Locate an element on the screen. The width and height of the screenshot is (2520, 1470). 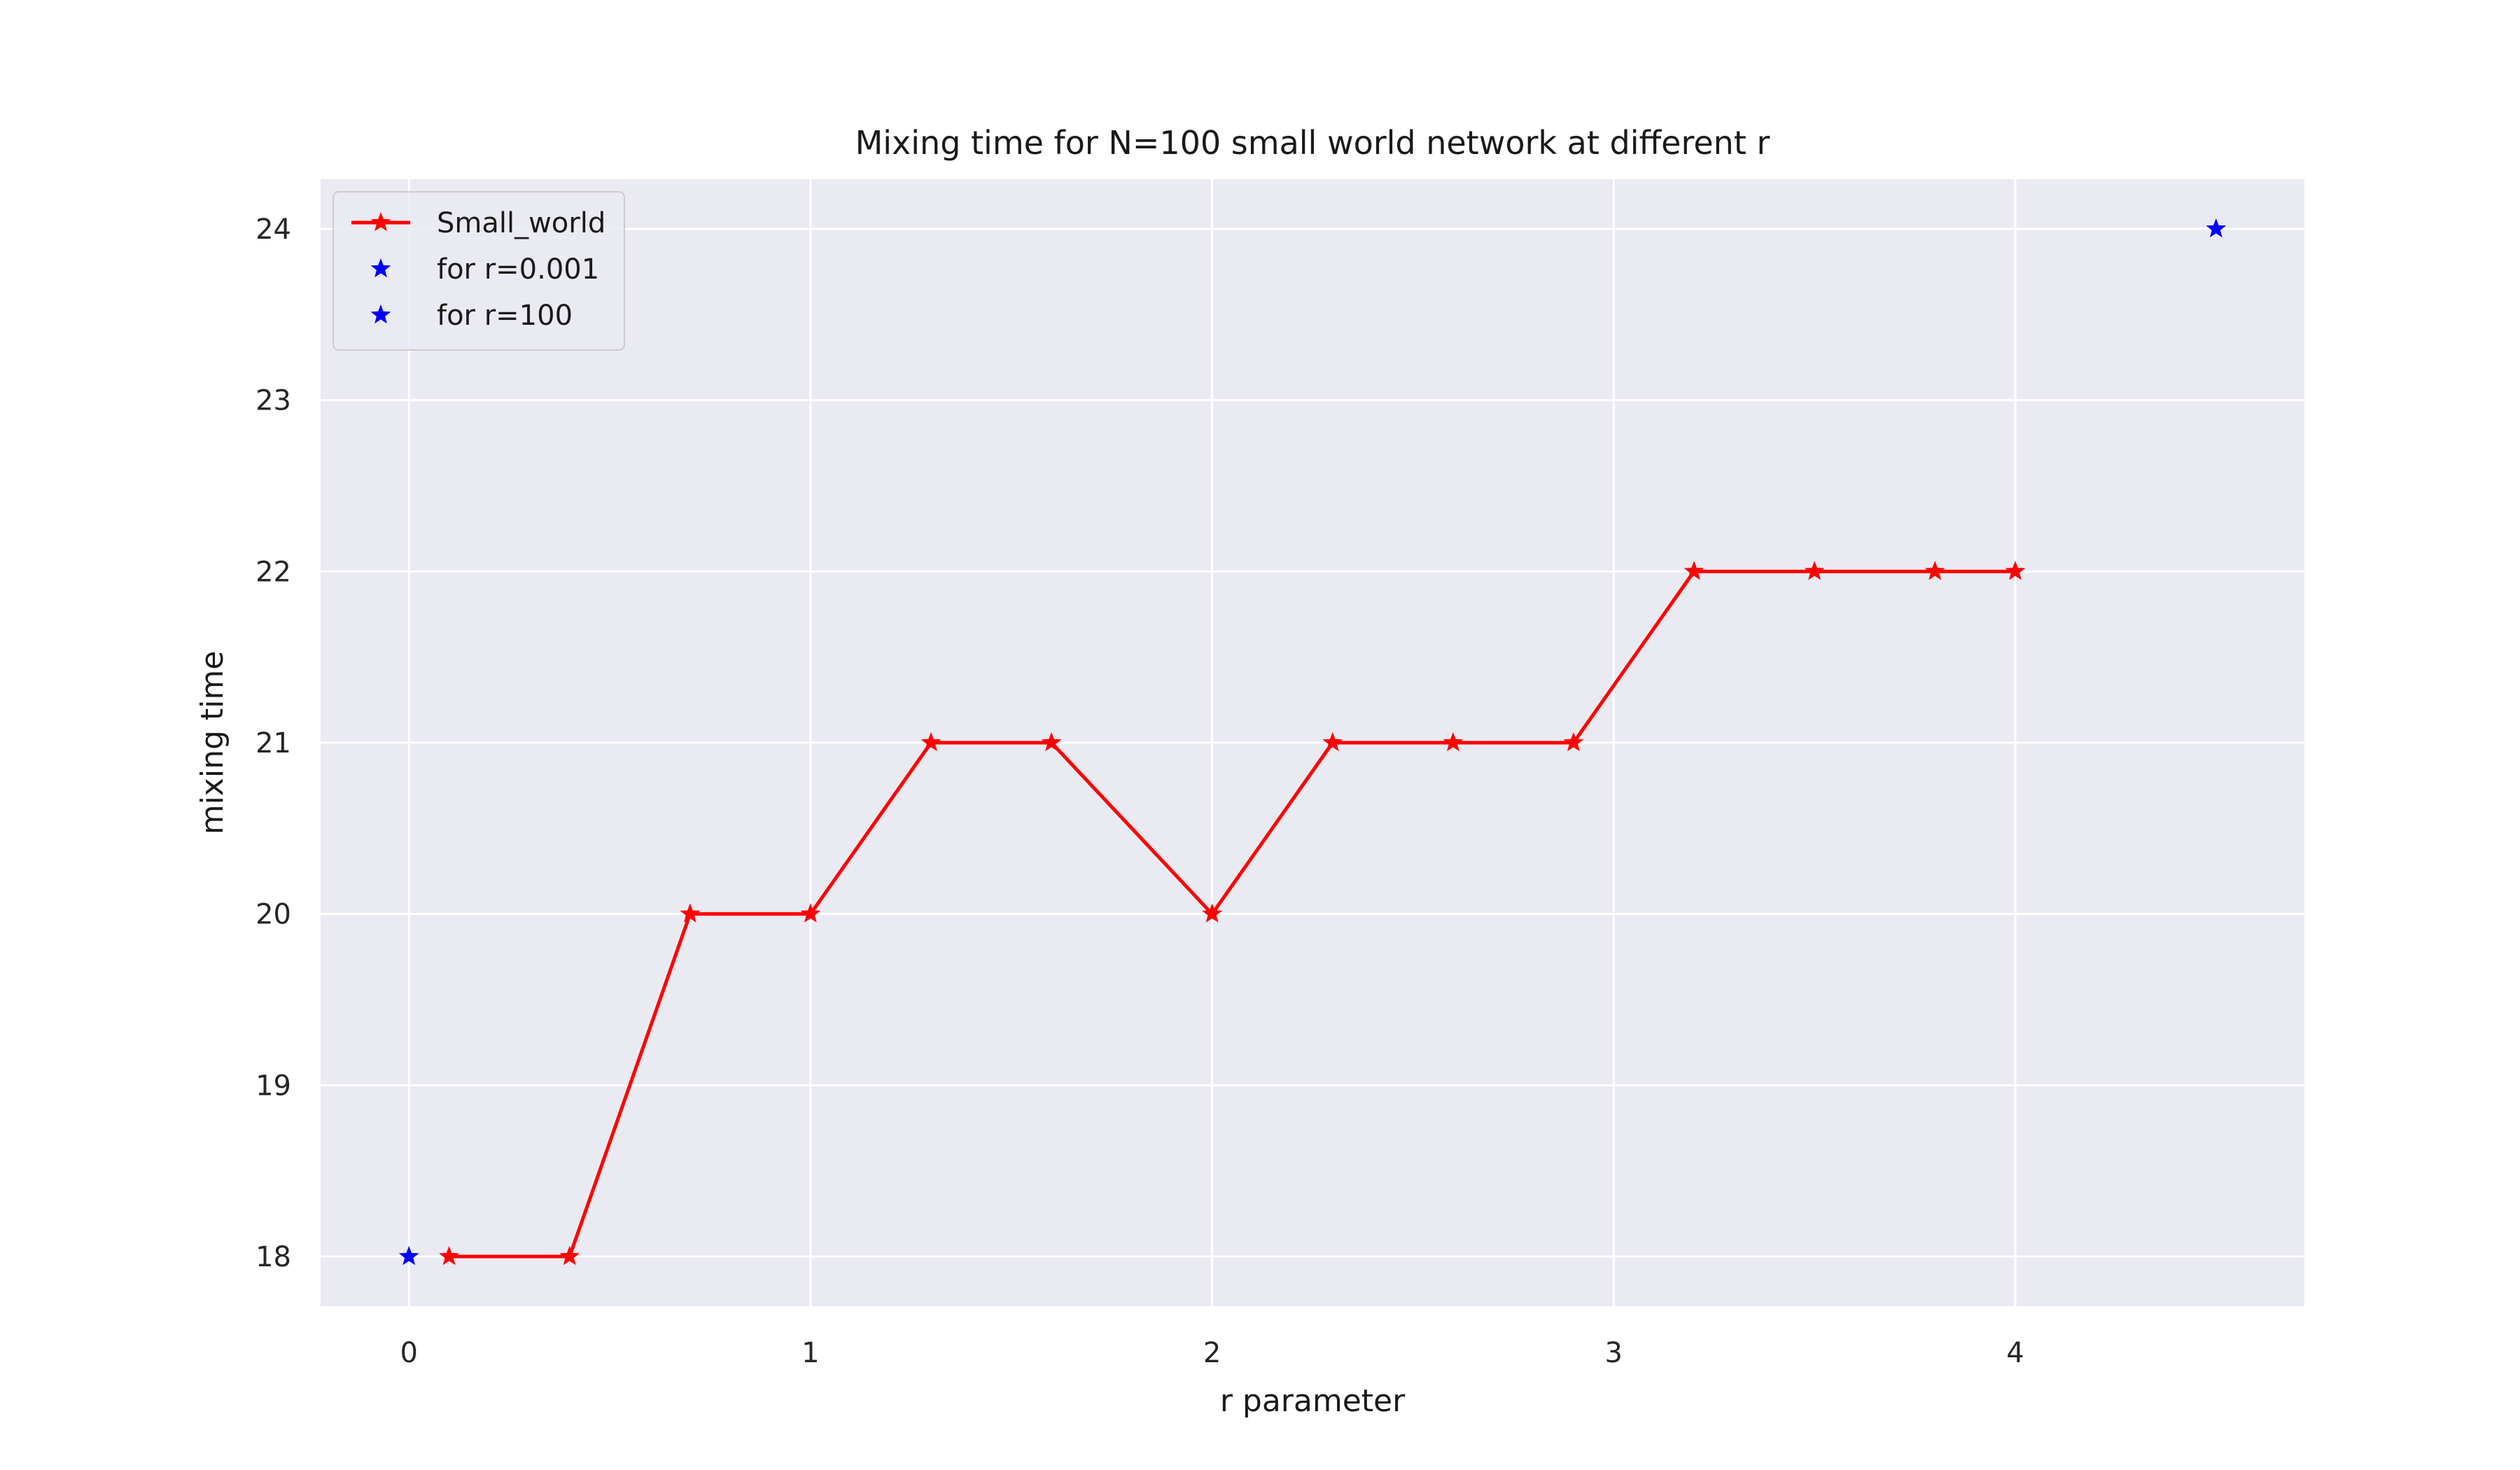
legend-entry: for r=100 is located at coordinates (471, 316).